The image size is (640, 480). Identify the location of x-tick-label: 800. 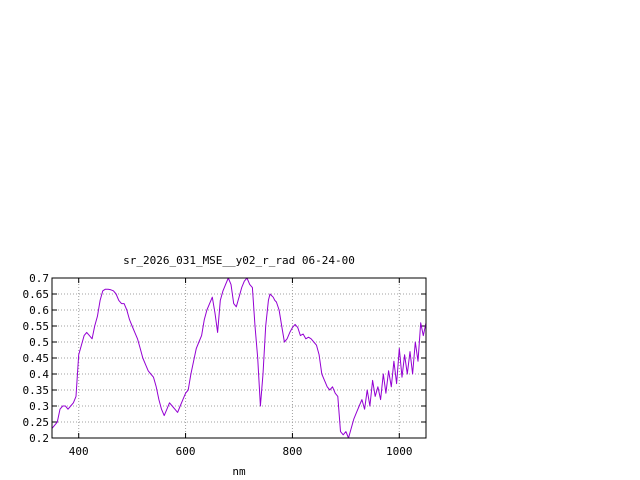
(292, 451).